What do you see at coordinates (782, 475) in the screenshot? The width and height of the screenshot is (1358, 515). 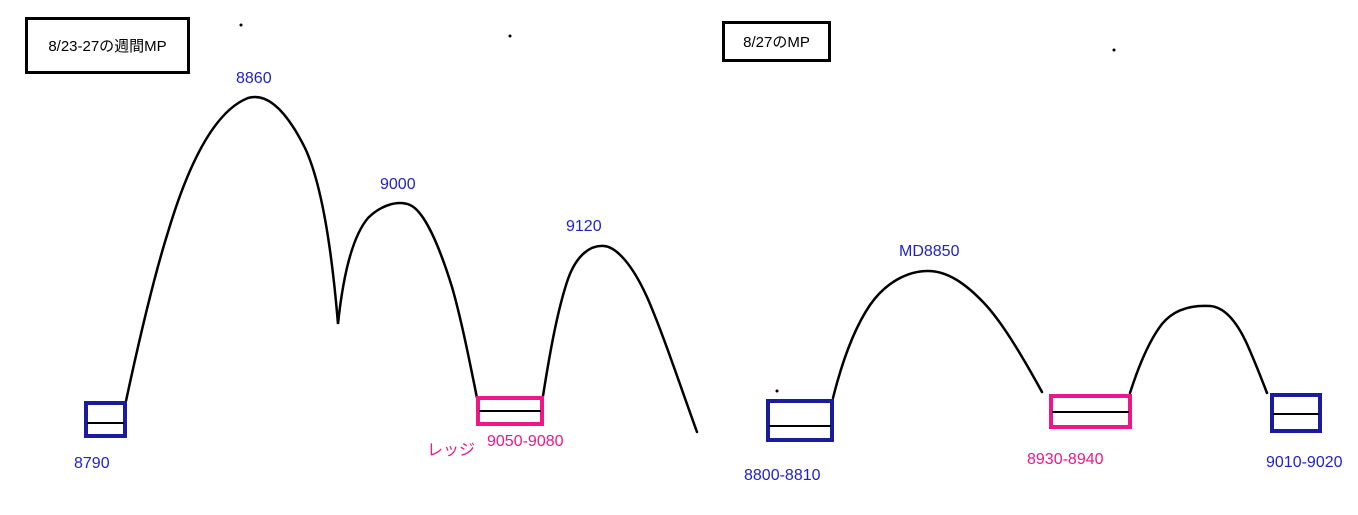 I see `daily-left-range-label: 8800-8810` at bounding box center [782, 475].